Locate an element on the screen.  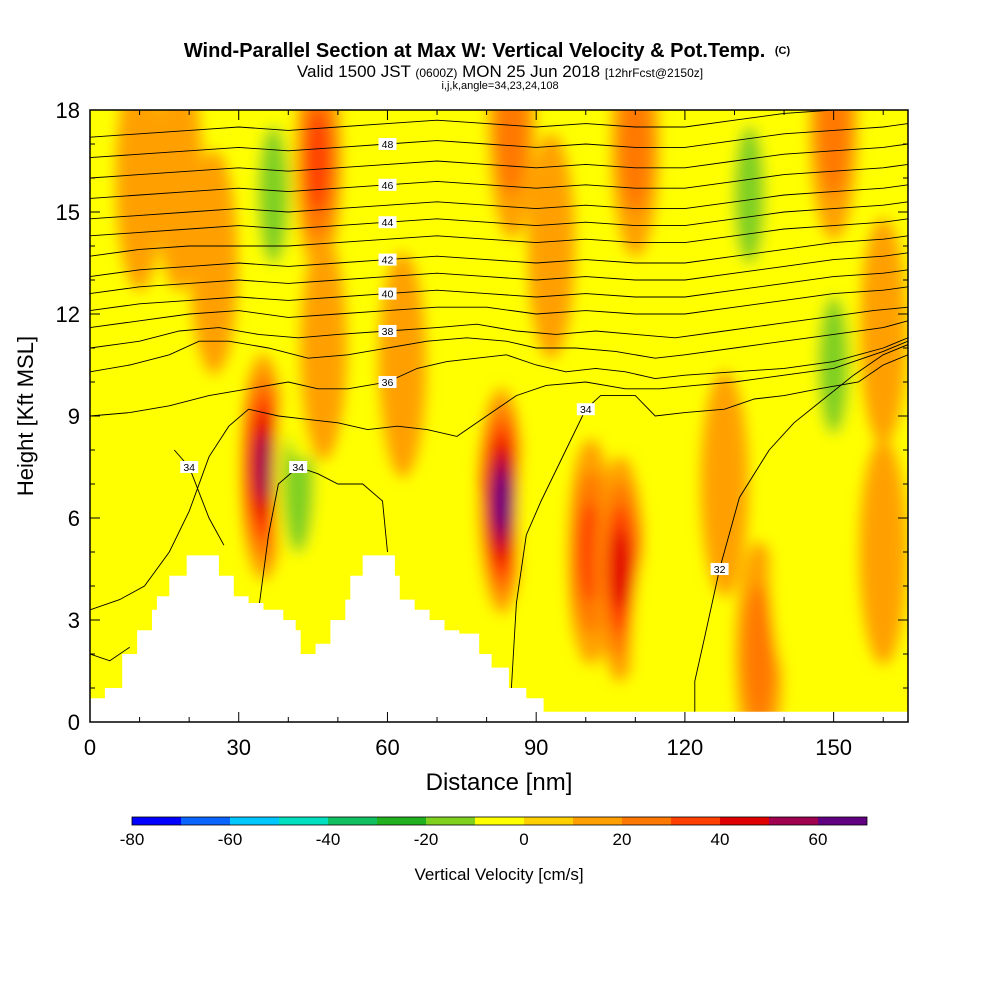
x-axis-label: Distance [nm] is located at coordinates (499, 782).